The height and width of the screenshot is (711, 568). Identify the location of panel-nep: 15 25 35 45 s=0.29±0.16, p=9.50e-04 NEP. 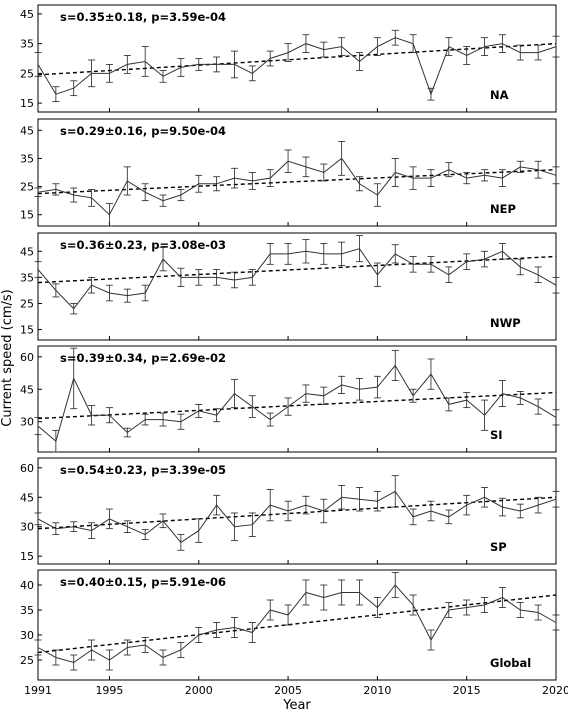
(290, 172).